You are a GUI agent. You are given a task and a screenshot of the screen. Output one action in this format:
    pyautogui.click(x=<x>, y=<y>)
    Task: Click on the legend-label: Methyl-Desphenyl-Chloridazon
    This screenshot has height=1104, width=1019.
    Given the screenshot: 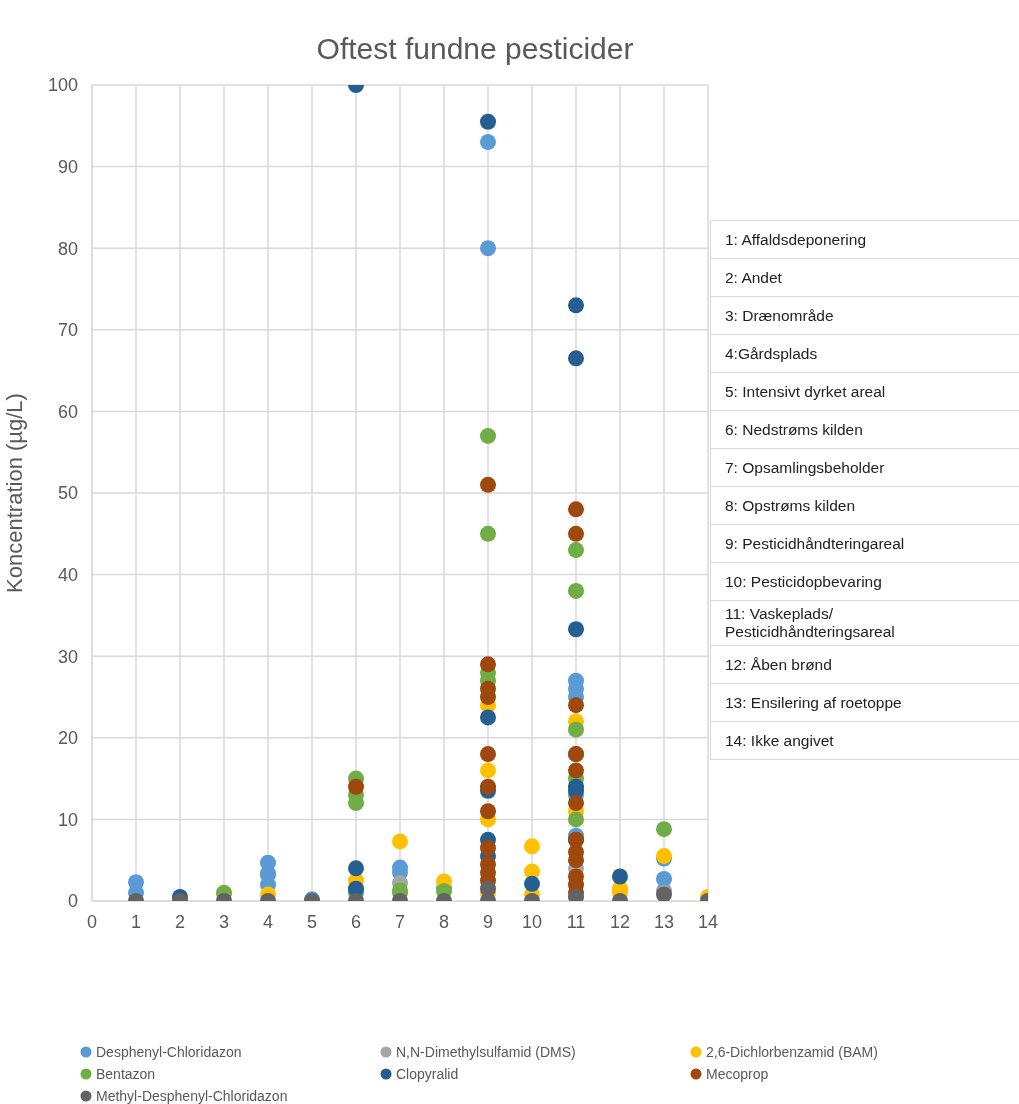 What is the action you would take?
    pyautogui.click(x=192, y=1096)
    